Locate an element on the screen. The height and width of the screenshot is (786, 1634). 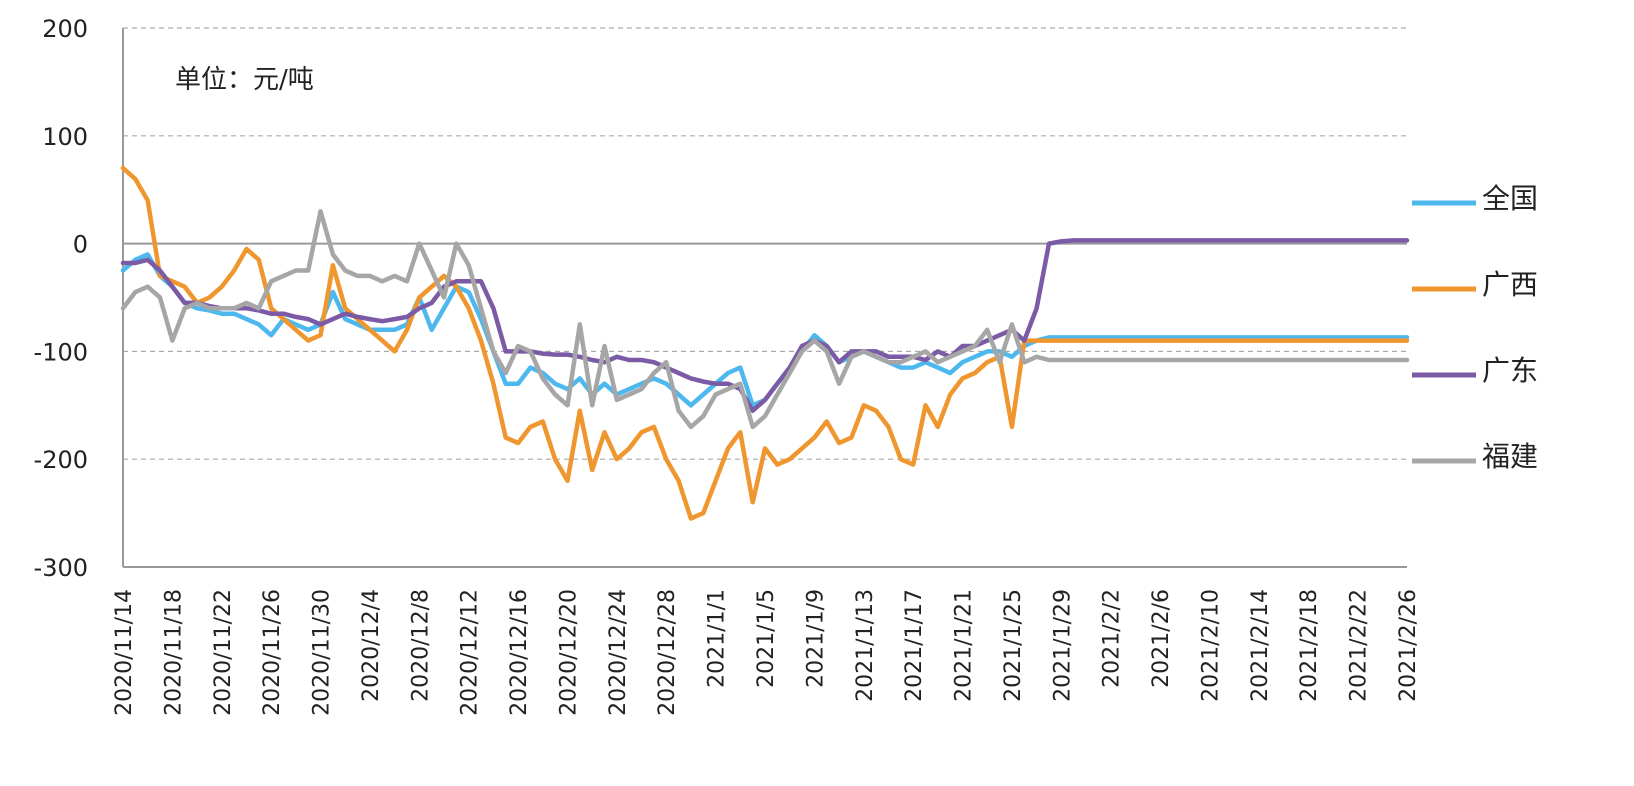
x-tick-label: 2020/12/24 is located at coordinates (618, 652).